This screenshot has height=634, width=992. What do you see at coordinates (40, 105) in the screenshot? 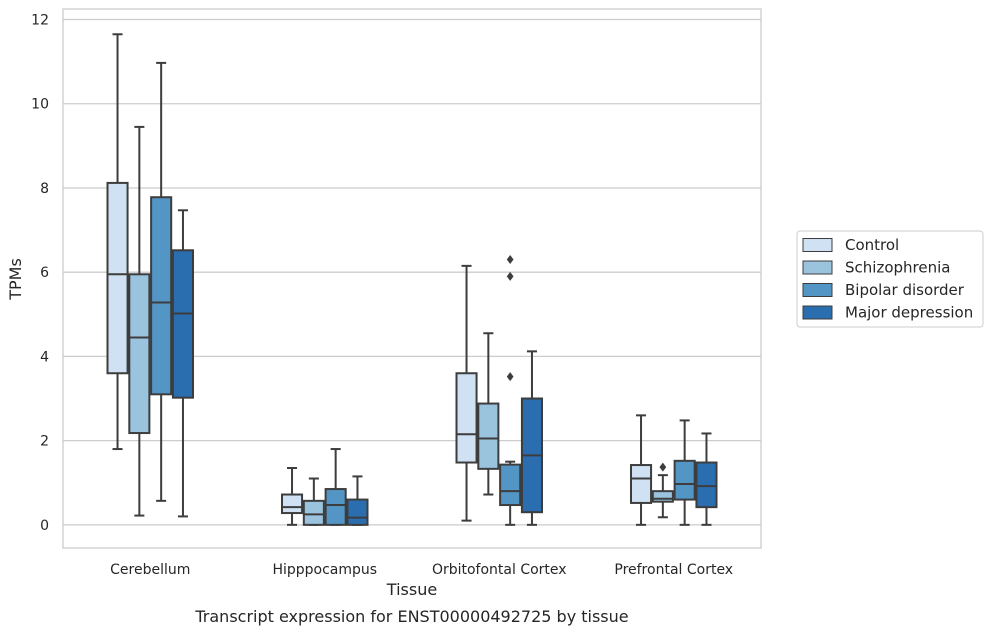
I see `y-tick-label-10: 10` at bounding box center [40, 105].